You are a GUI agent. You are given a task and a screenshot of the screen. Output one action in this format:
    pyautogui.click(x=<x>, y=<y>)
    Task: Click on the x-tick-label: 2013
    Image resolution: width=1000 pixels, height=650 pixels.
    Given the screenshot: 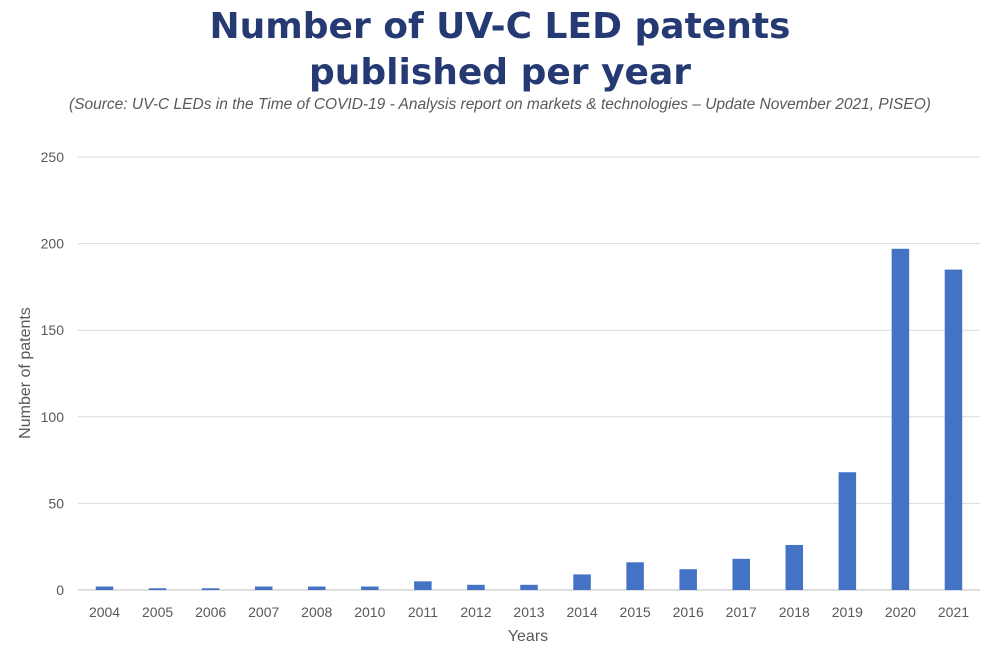 What is the action you would take?
    pyautogui.click(x=528, y=612)
    